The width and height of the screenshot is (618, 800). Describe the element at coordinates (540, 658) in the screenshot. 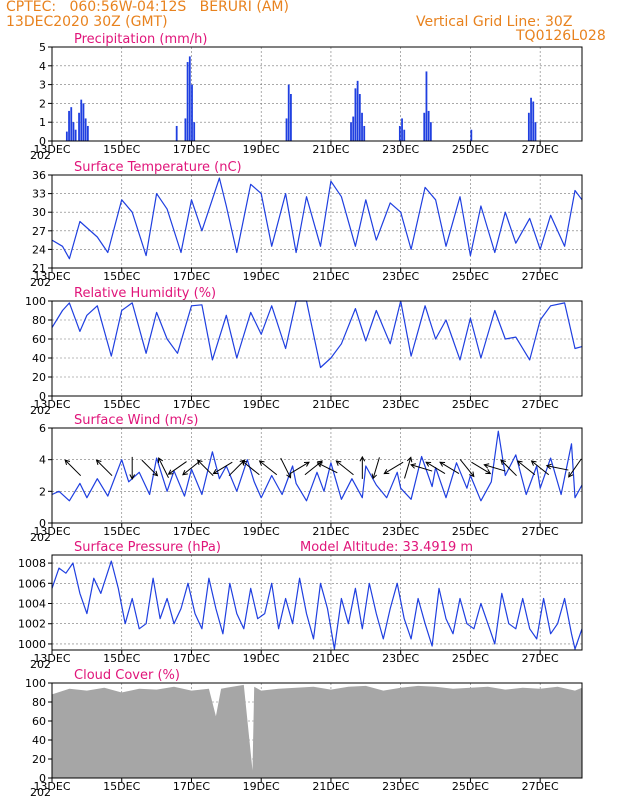

I see `pres-xtick-label: 27DEC` at that location.